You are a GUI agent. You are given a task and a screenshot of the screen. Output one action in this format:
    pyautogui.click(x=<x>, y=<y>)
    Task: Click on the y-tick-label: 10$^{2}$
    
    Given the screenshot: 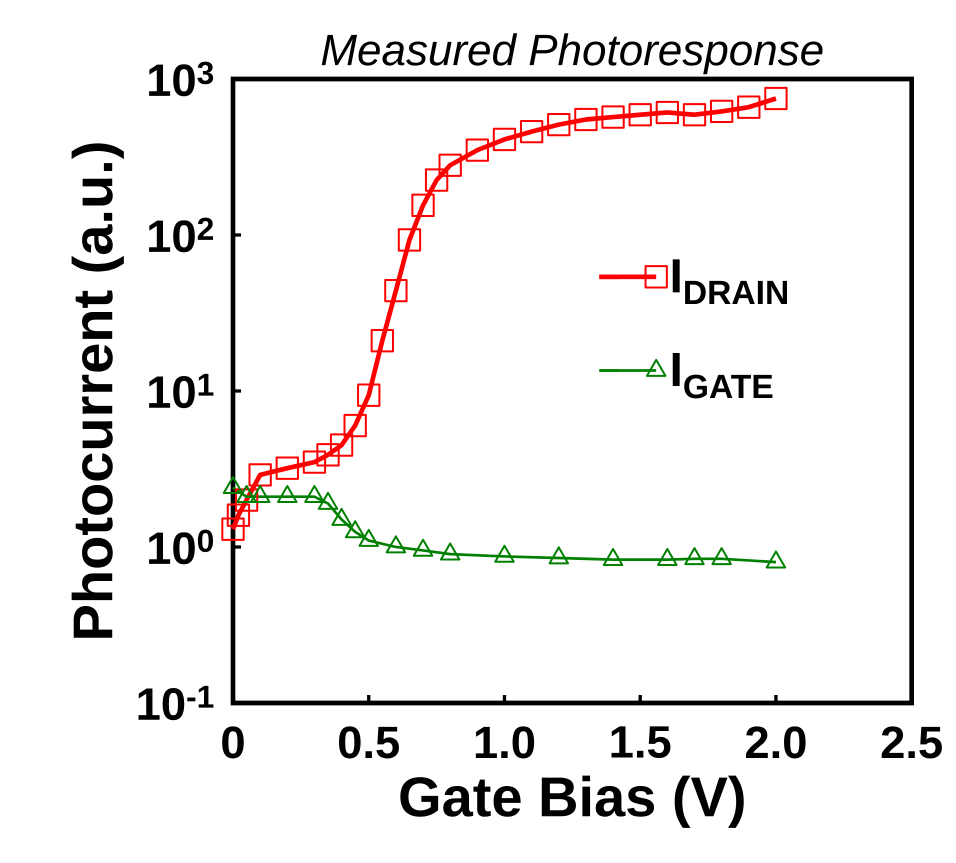 What is the action you would take?
    pyautogui.click(x=181, y=235)
    